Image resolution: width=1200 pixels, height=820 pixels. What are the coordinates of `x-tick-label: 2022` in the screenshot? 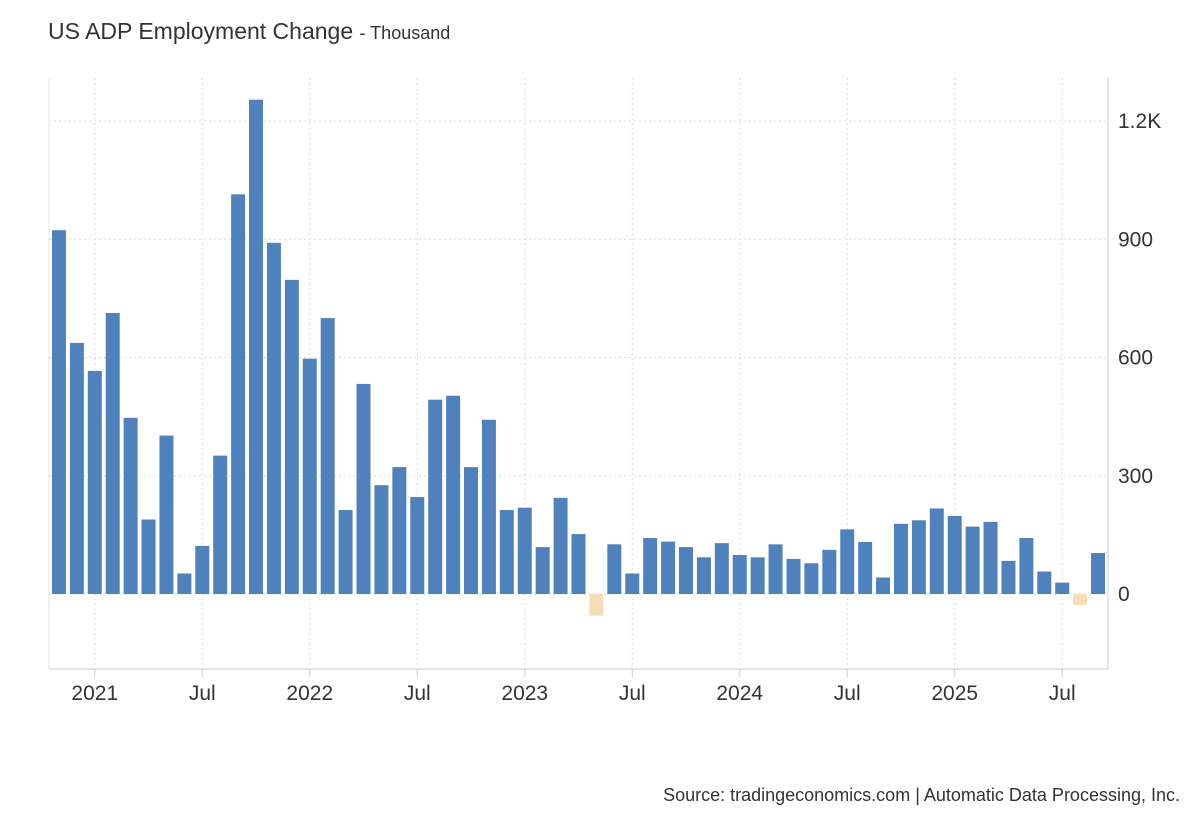 It's located at (309, 693).